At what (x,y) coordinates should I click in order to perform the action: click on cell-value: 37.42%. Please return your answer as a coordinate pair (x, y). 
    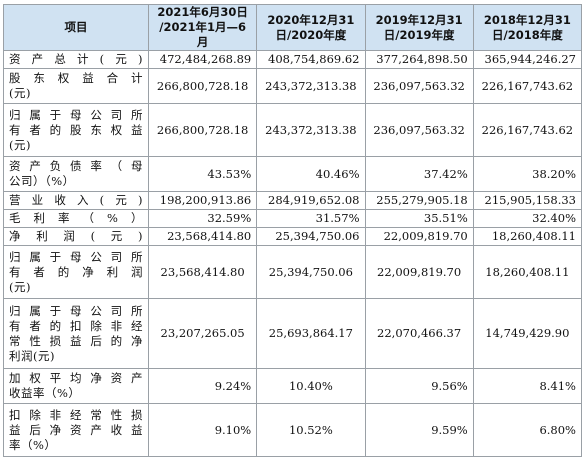
    Looking at the image, I should click on (419, 174).